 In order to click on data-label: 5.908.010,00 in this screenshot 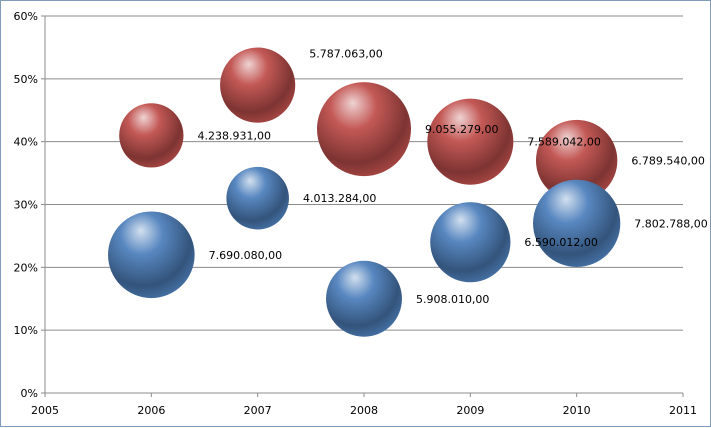, I will do `click(452, 299)`.